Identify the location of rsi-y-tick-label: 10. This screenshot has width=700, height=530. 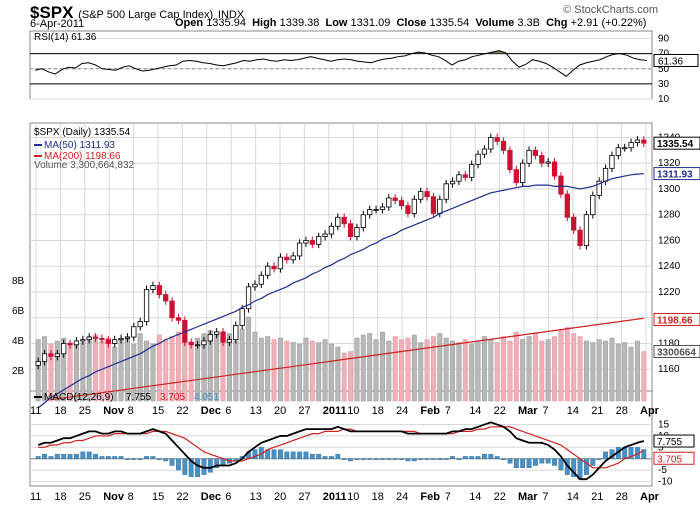
(664, 99).